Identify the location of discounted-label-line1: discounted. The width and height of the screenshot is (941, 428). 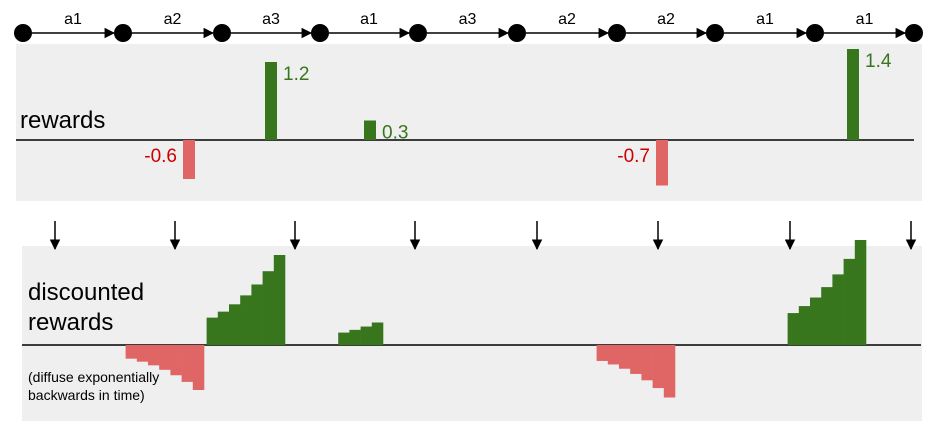
(86, 292).